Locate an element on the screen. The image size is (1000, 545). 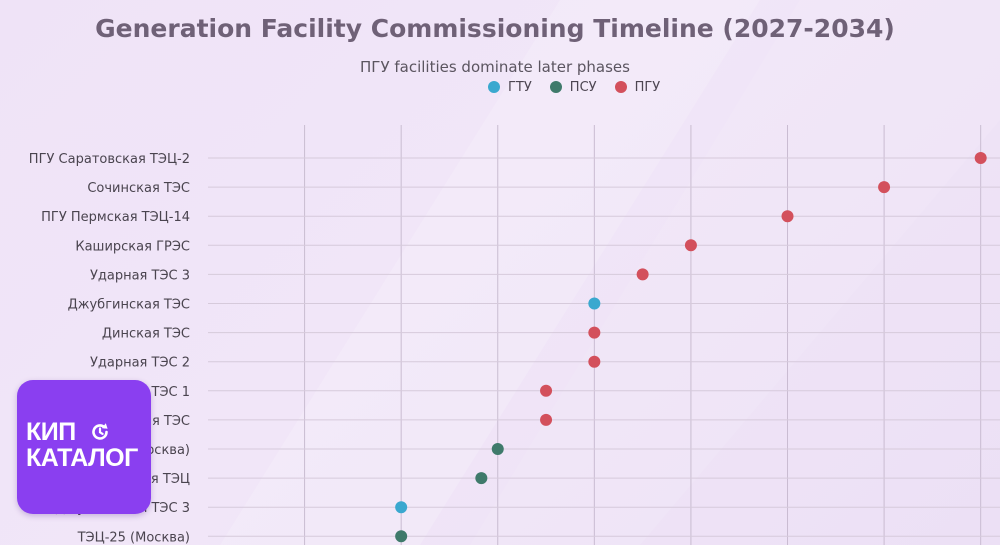
legend-item-pgu: ПГУ is located at coordinates (637, 87).